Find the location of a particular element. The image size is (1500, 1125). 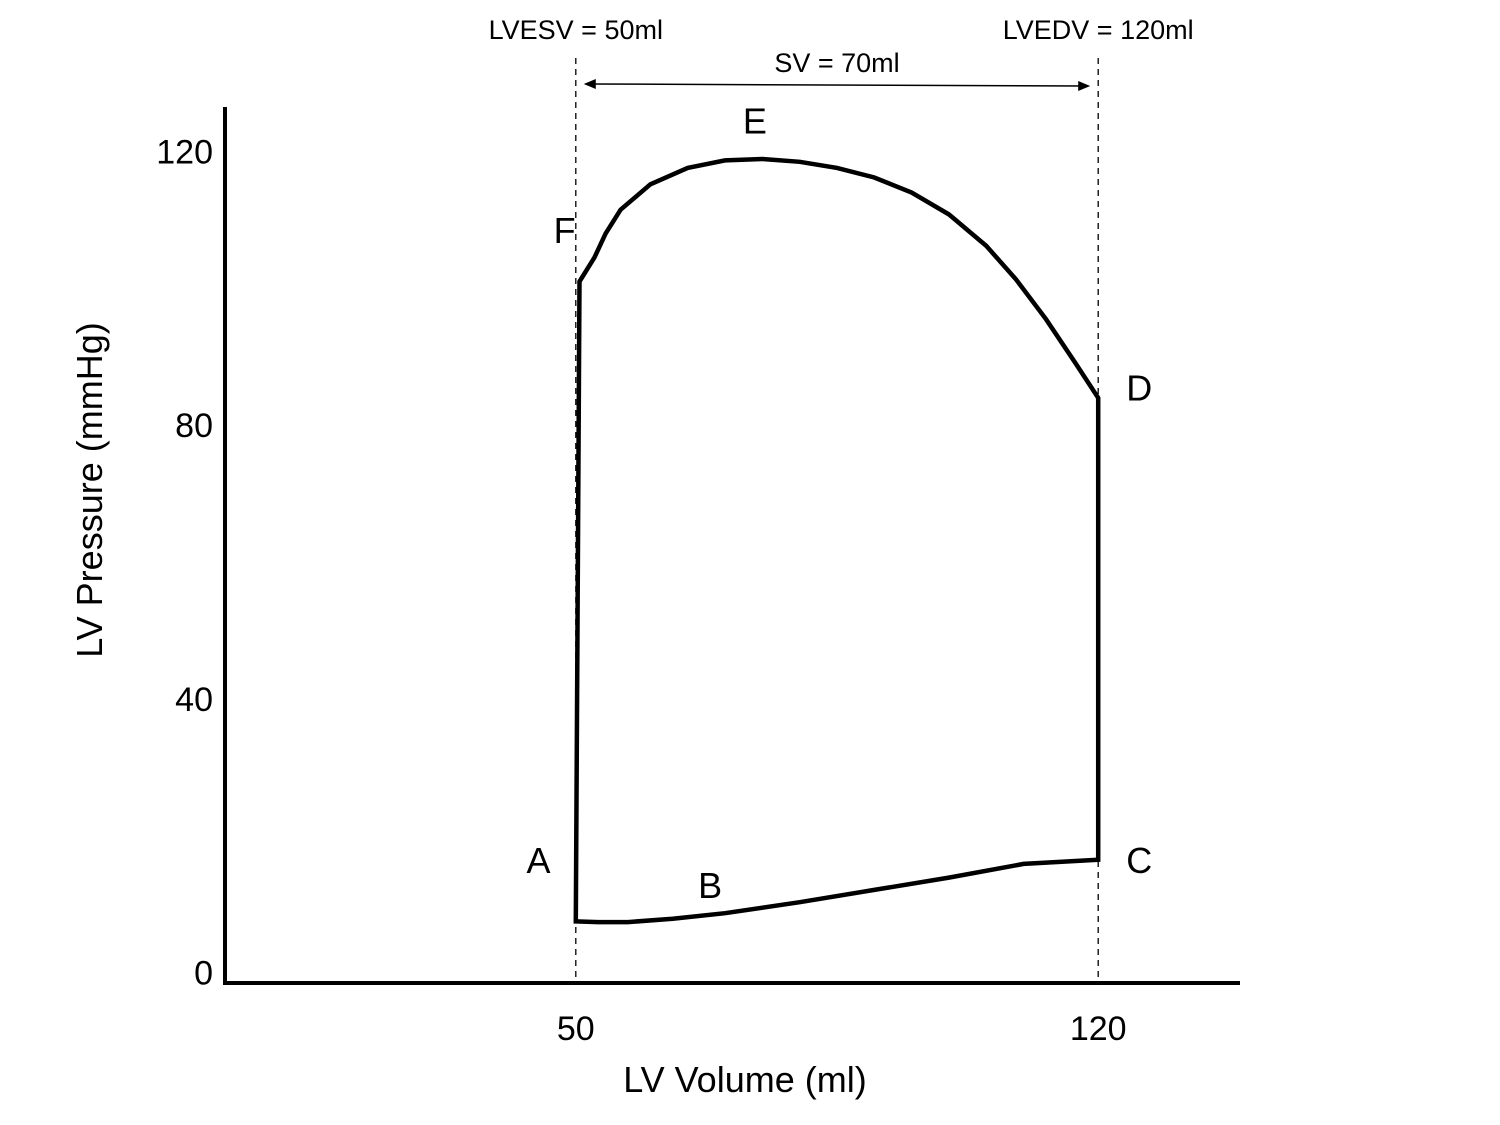

x-tick-label-120: 120 is located at coordinates (1098, 1029).